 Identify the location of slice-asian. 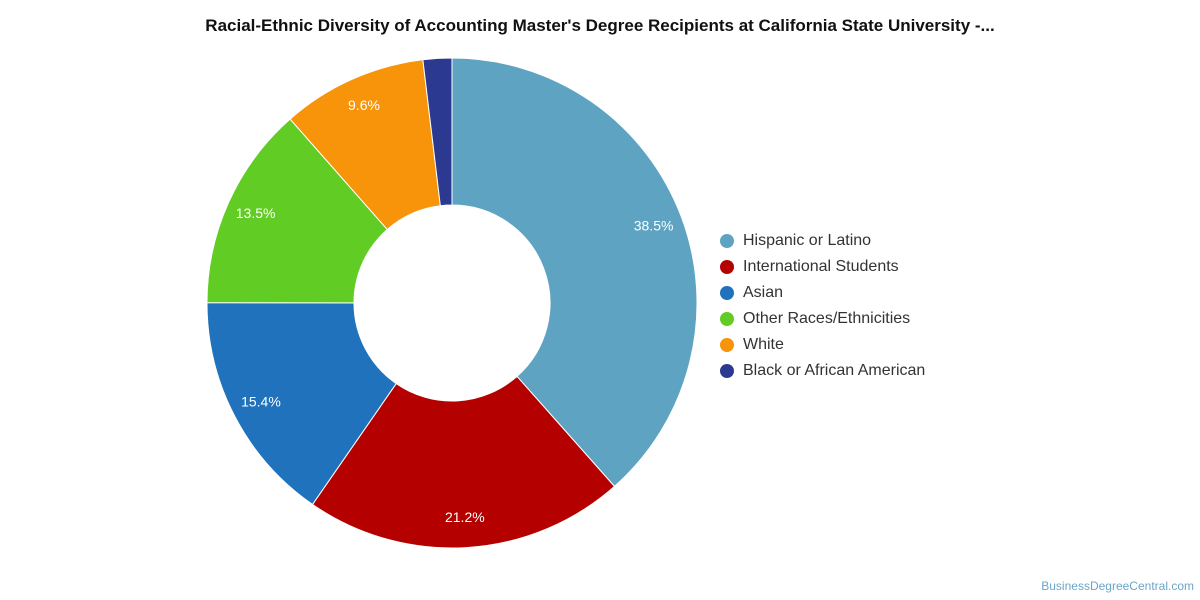
(301, 404).